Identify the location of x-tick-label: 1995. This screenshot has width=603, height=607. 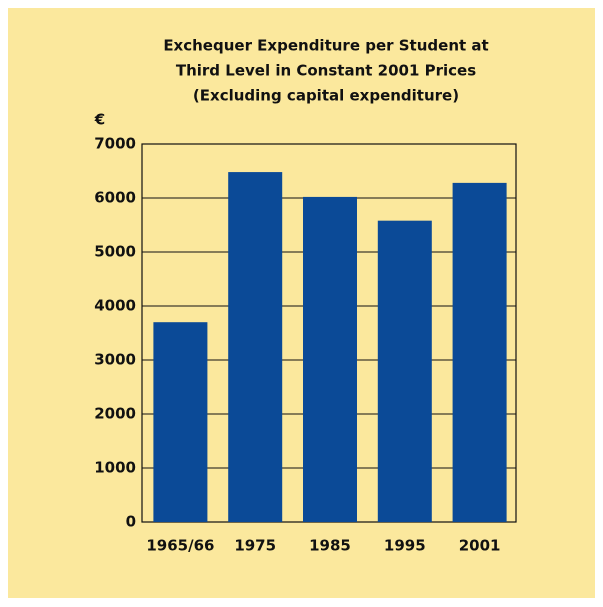
(405, 546).